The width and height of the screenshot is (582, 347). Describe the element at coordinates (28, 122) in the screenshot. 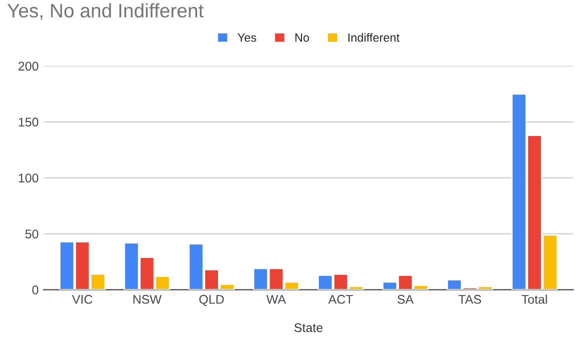

I see `y-tick-label: 150` at that location.